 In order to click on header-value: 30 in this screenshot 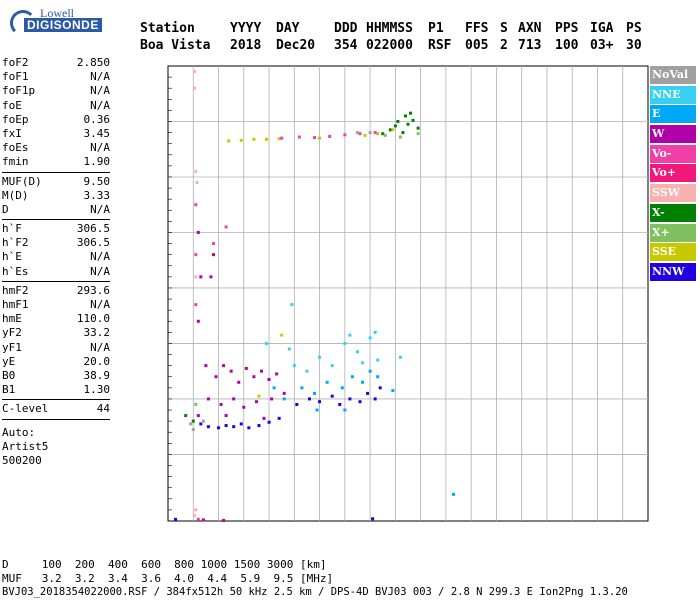, I will do `click(634, 45)`.